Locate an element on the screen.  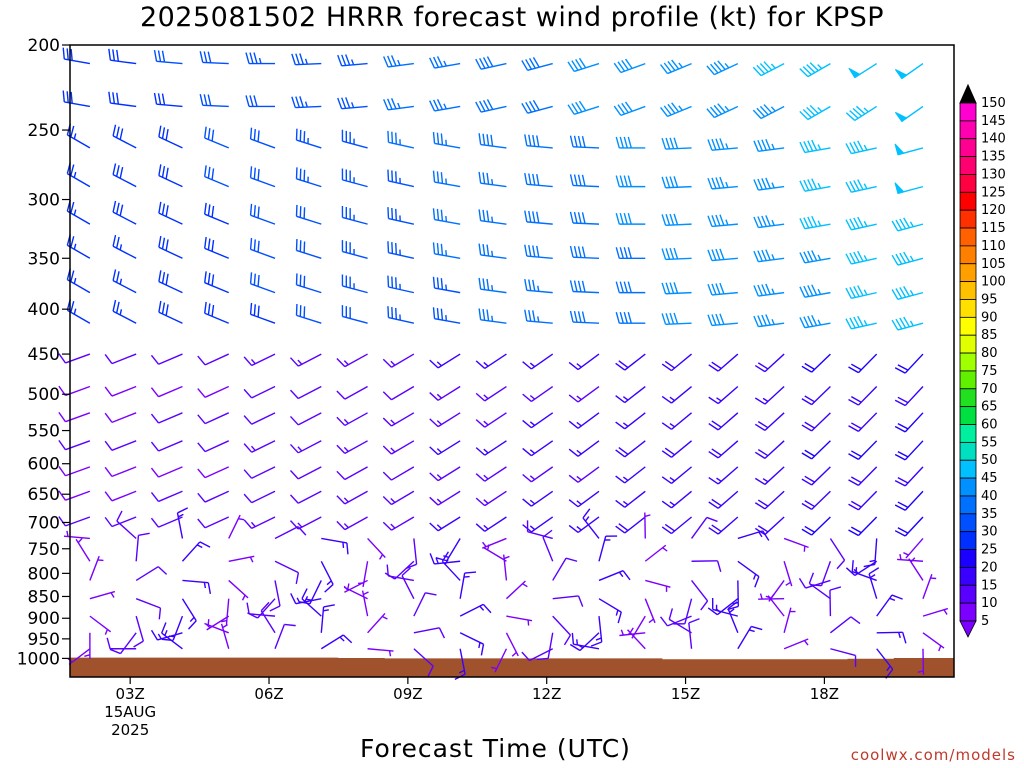
colorbar-label: 60 is located at coordinates (989, 425).